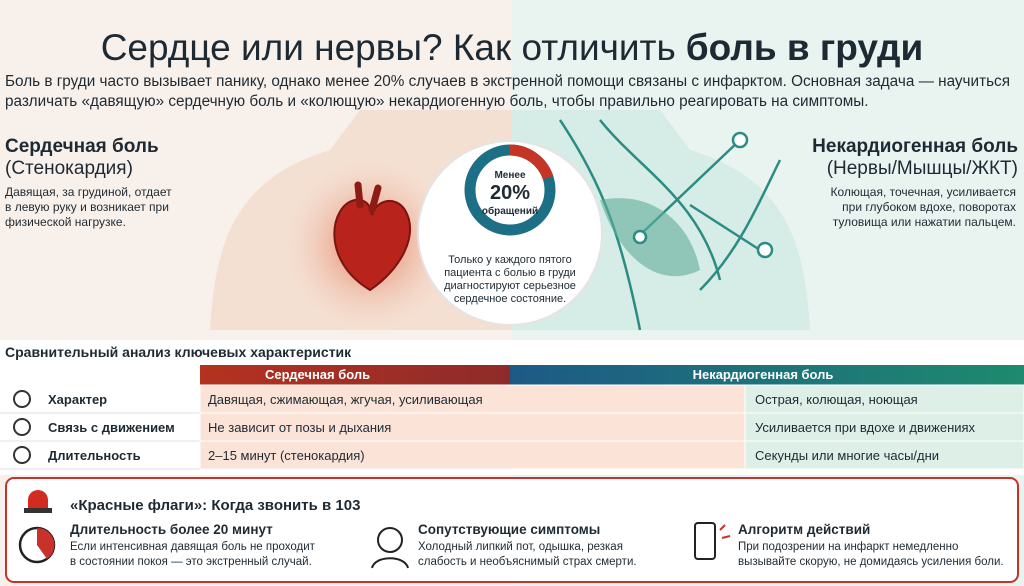 Image resolution: width=1024 pixels, height=586 pixels. Describe the element at coordinates (390, 563) in the screenshot. I see `person-body` at that location.